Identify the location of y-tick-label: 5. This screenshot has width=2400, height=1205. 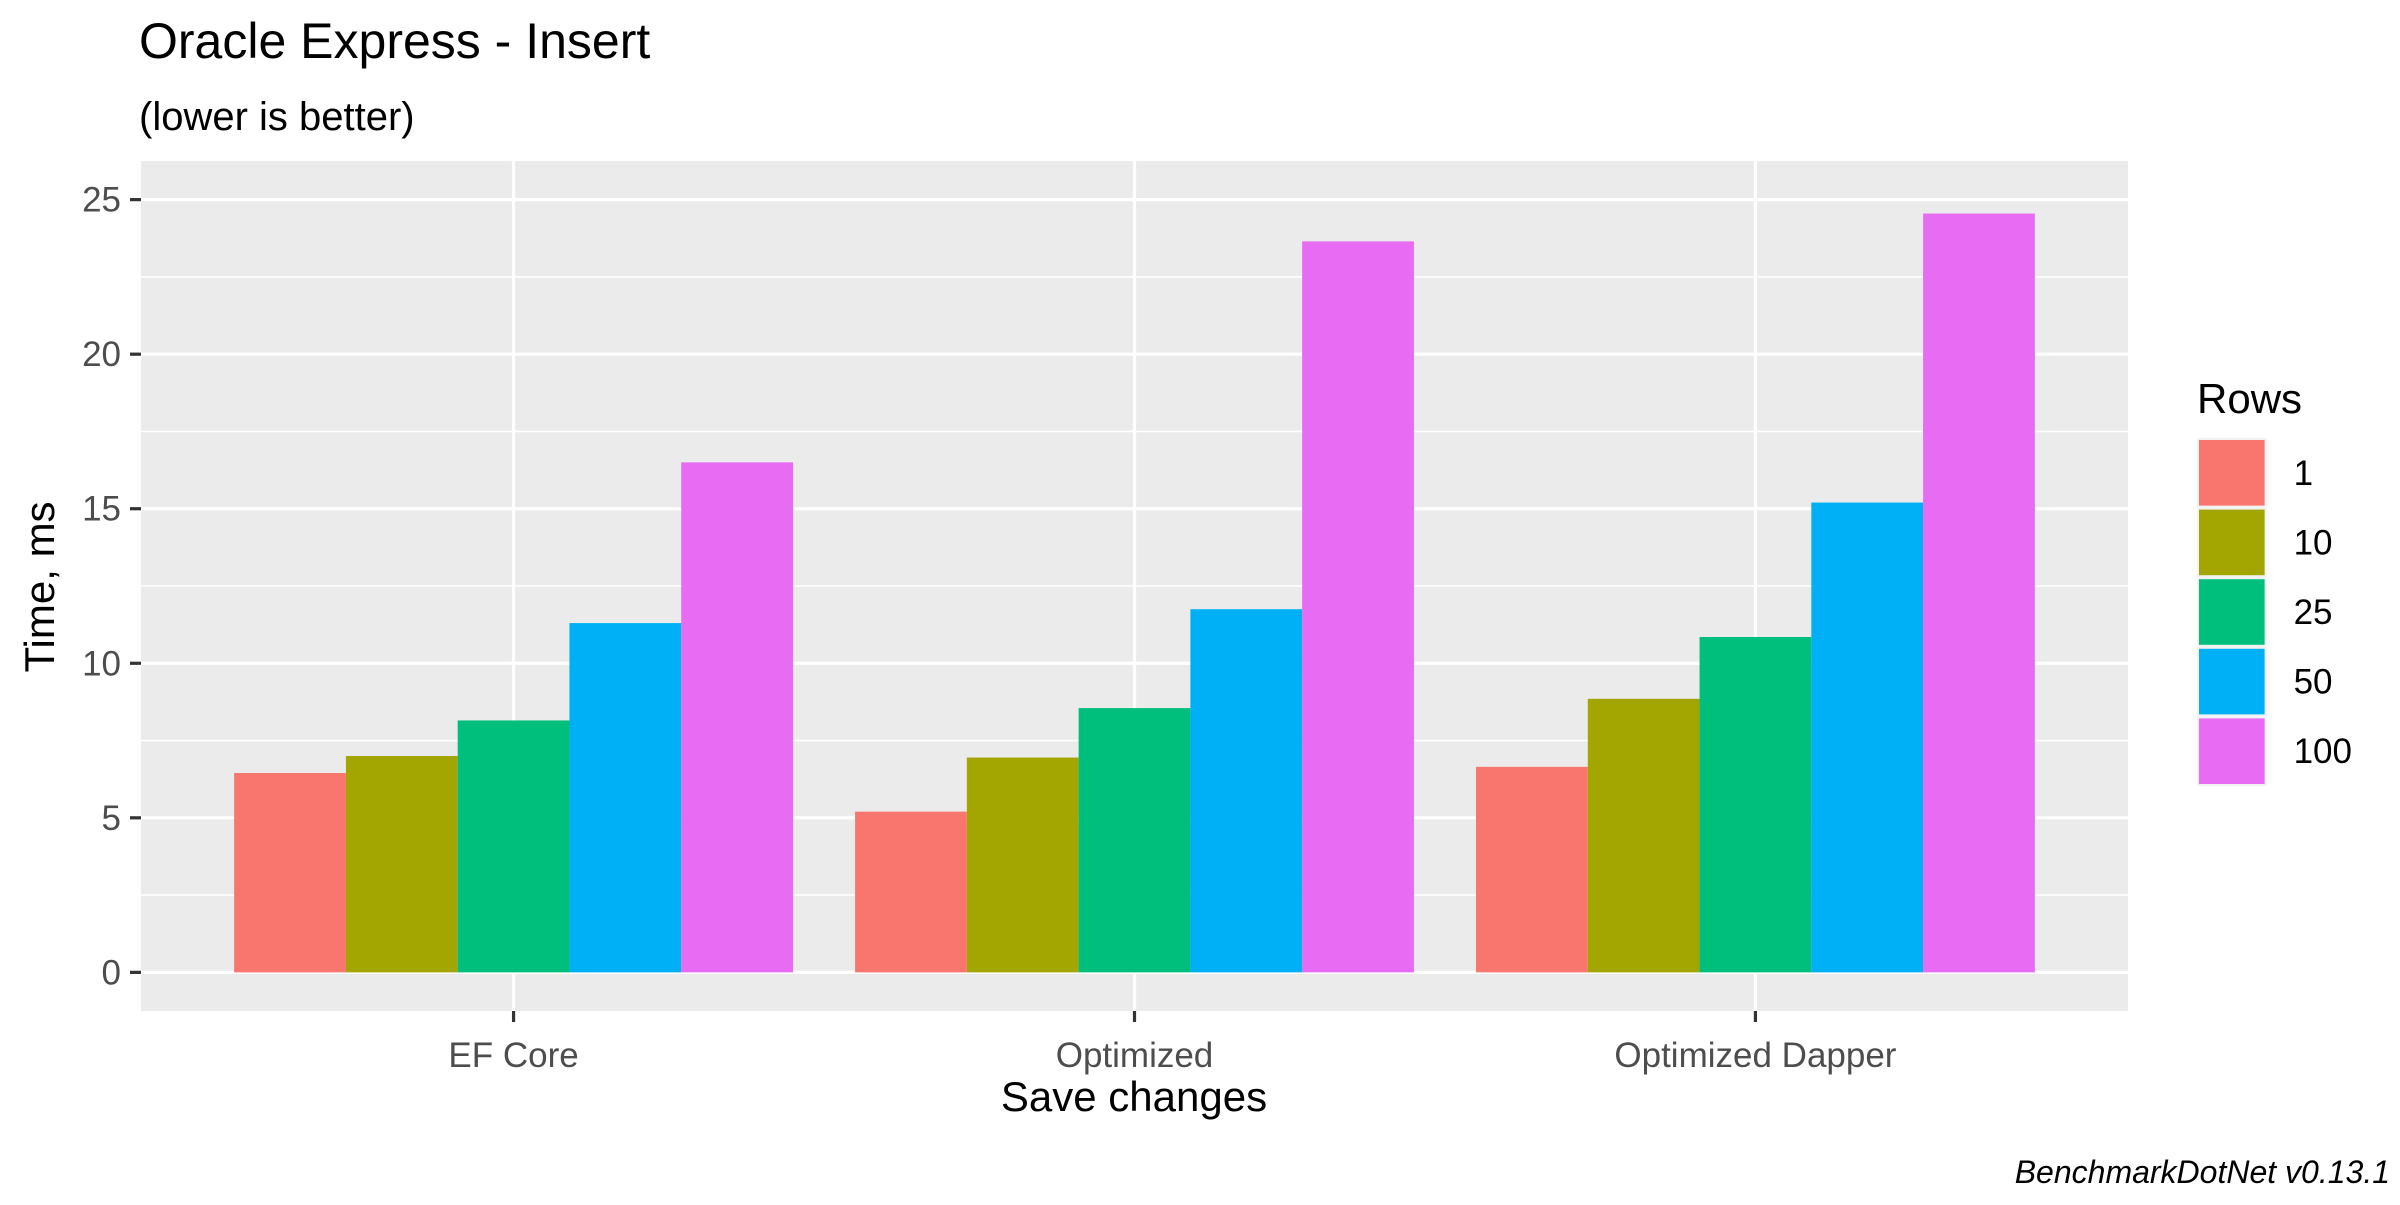
(111, 818).